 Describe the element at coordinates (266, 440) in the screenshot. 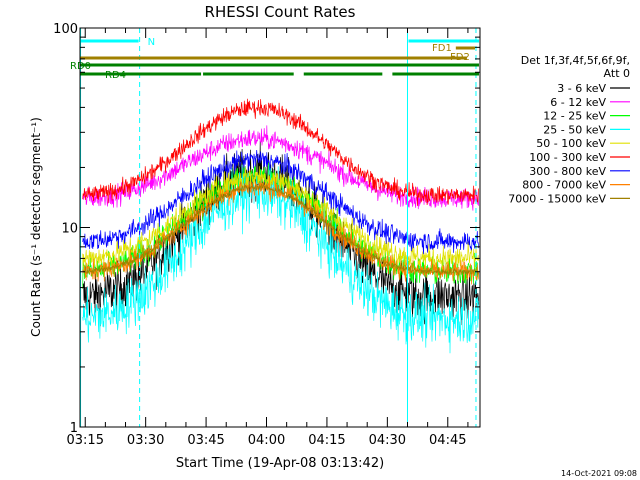

I see `x-tick-label-3: 04:00` at that location.